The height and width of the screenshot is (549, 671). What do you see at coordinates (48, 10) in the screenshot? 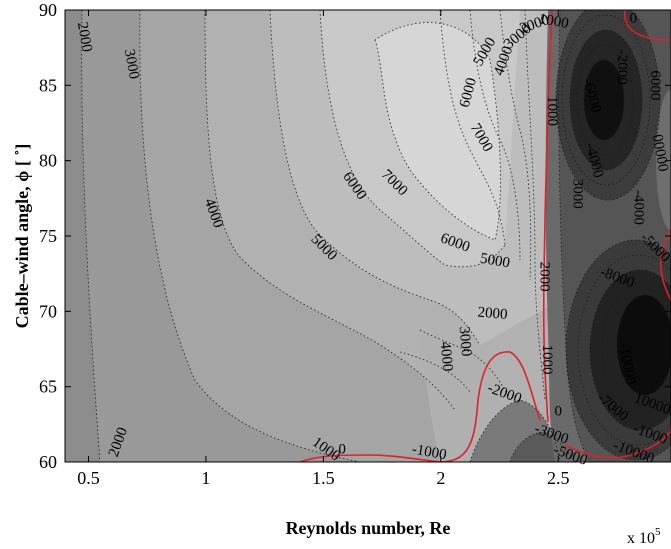
I see `y-tick-label: 90` at bounding box center [48, 10].